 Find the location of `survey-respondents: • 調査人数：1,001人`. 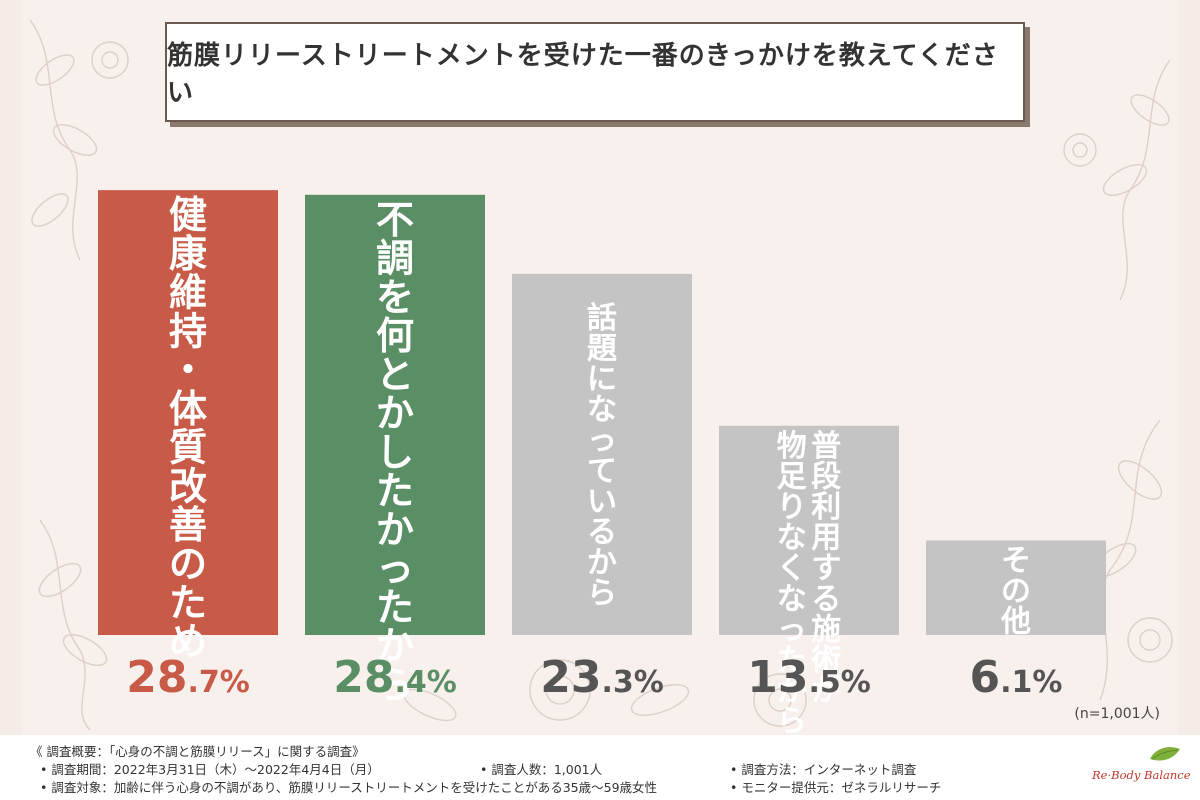

survey-respondents: • 調査人数：1,001人 is located at coordinates (541, 769).